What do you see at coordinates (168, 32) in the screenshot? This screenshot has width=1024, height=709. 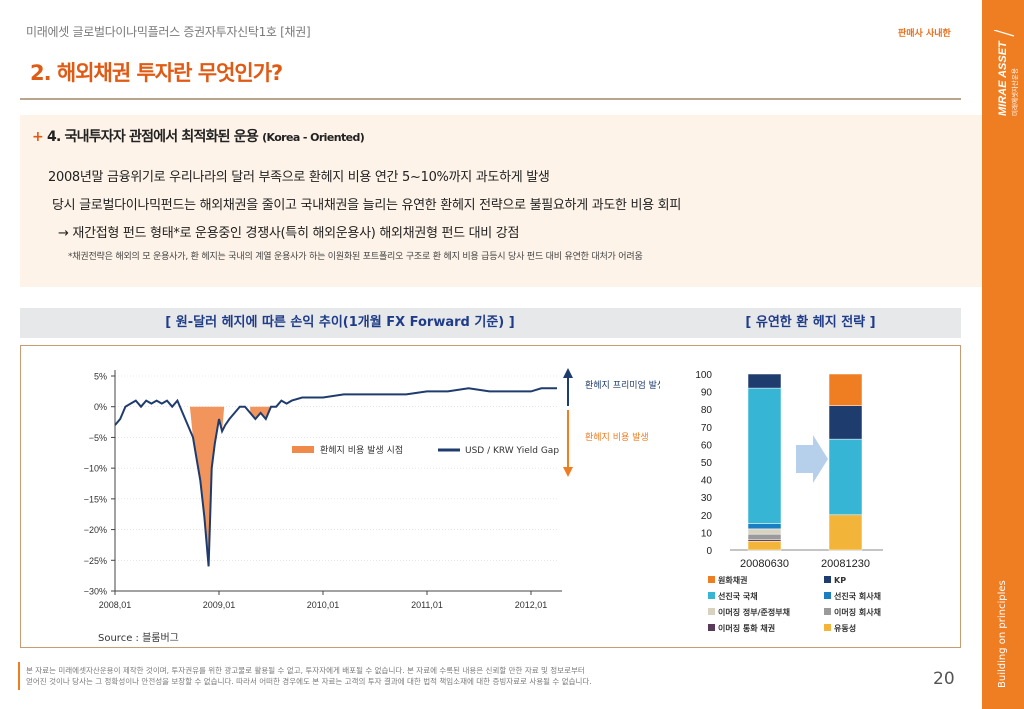 I see `fund-title: 미래에셋 글로벌다이나믹플러스 증권자투자신탁1호 [채권]` at bounding box center [168, 32].